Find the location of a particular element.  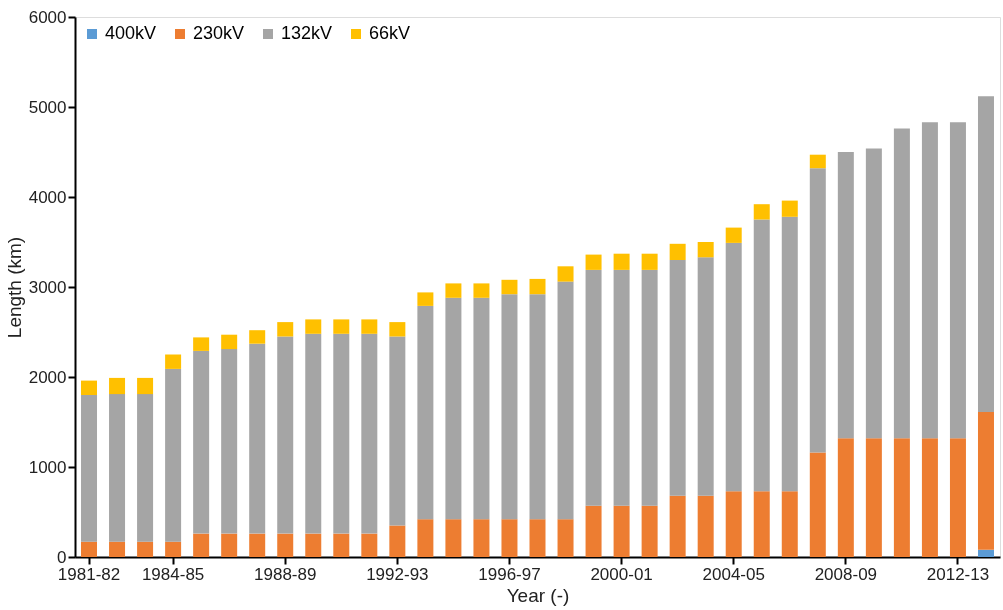

x-tick-label: 2004-05 is located at coordinates (733, 574).